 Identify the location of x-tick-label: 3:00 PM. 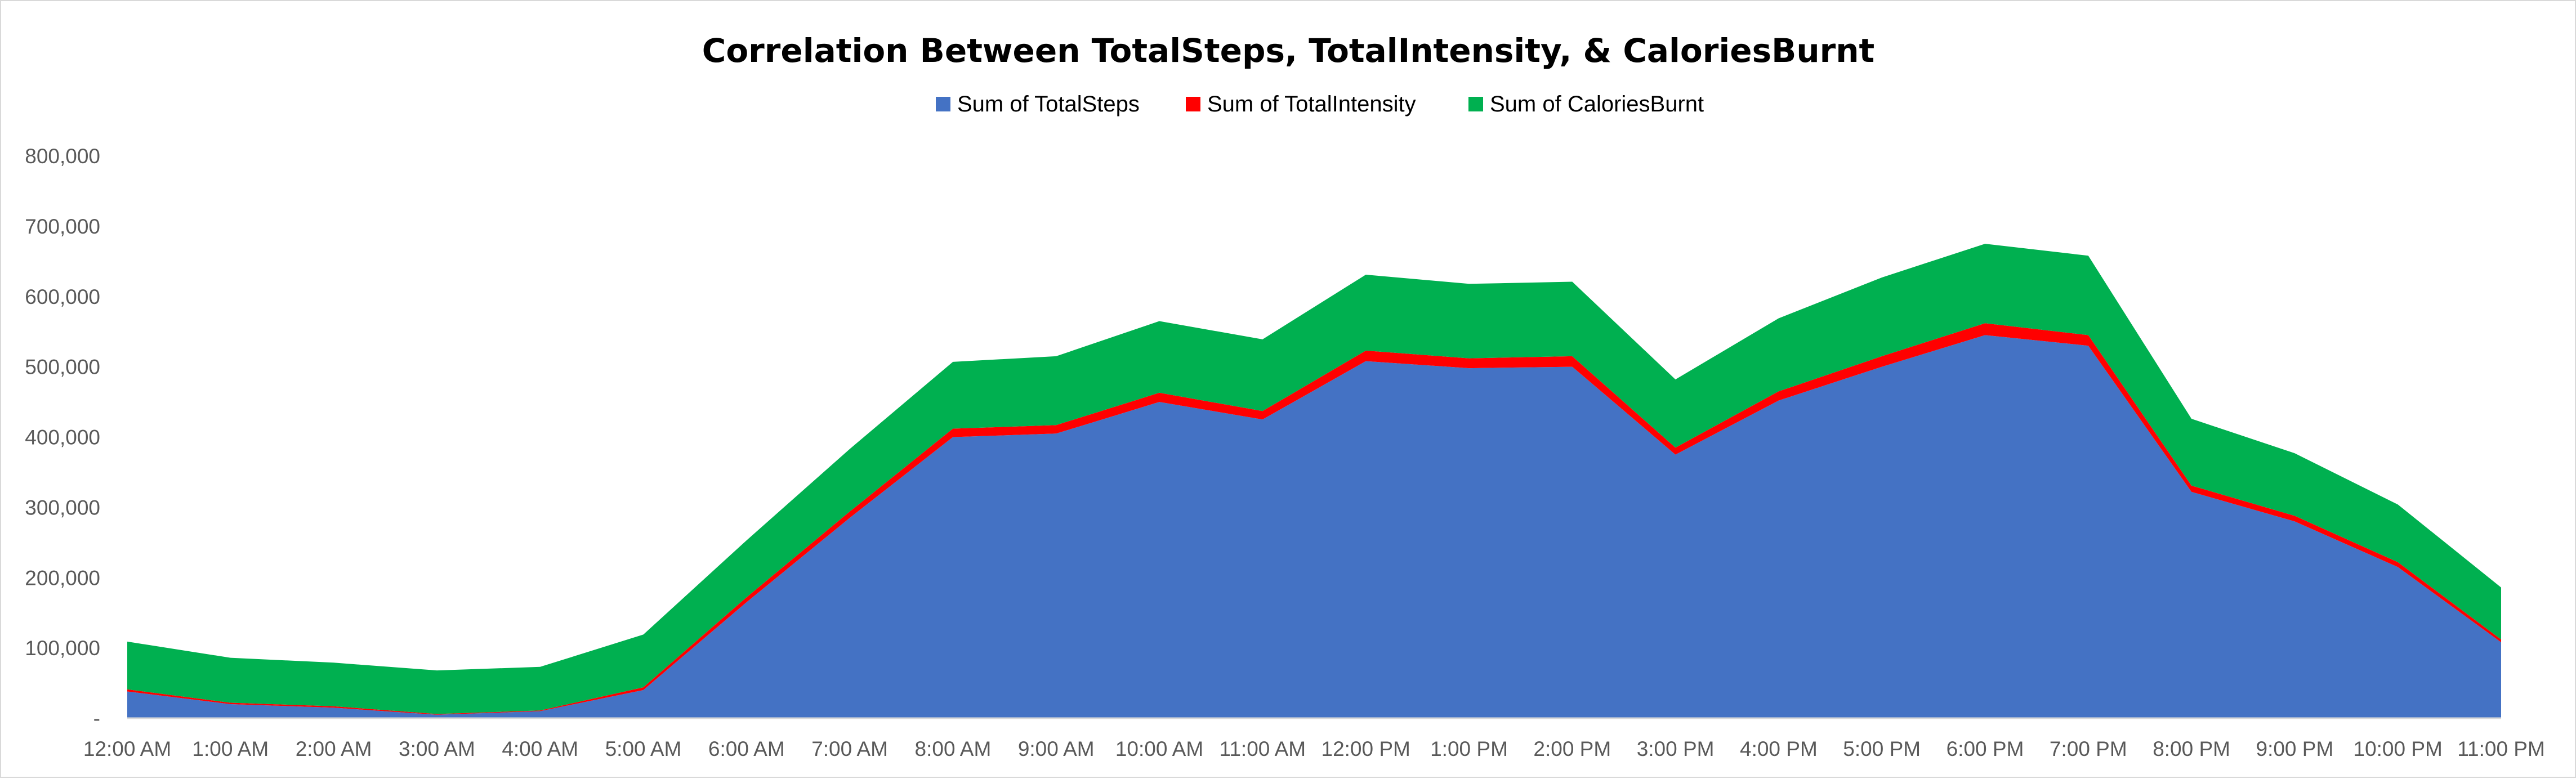
(1676, 748).